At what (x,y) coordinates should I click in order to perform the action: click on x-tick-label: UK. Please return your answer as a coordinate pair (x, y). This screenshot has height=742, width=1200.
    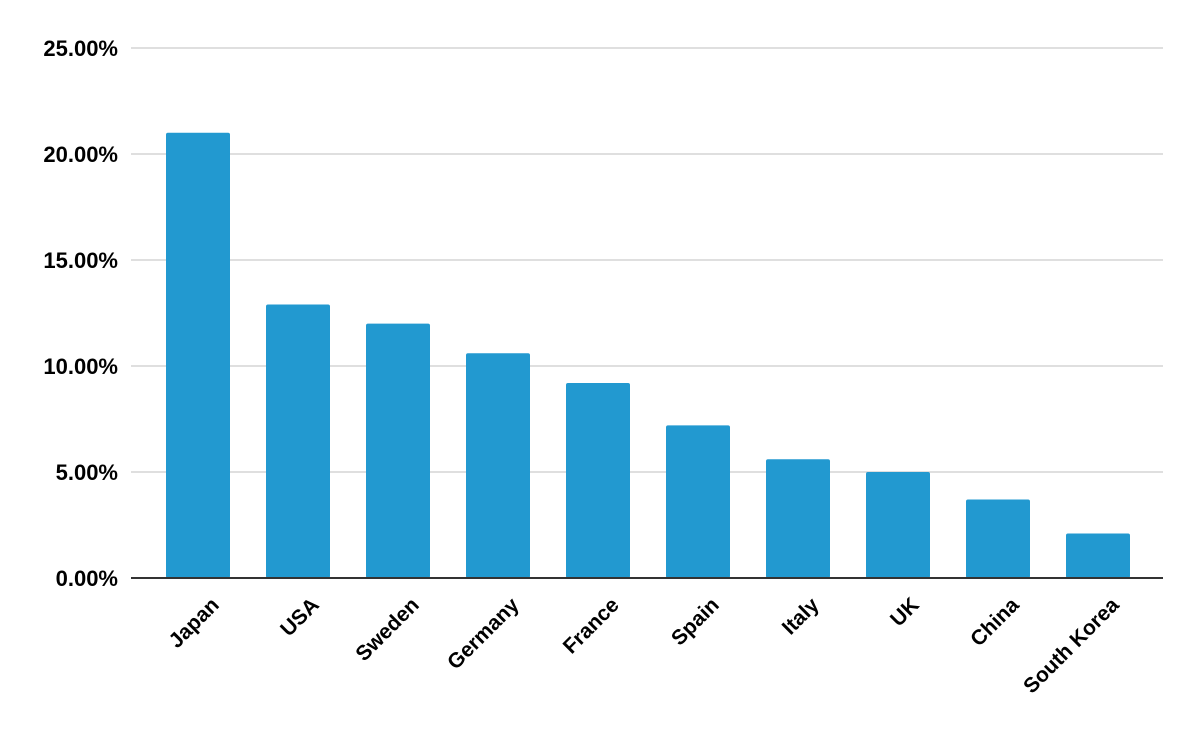
    Looking at the image, I should click on (905, 612).